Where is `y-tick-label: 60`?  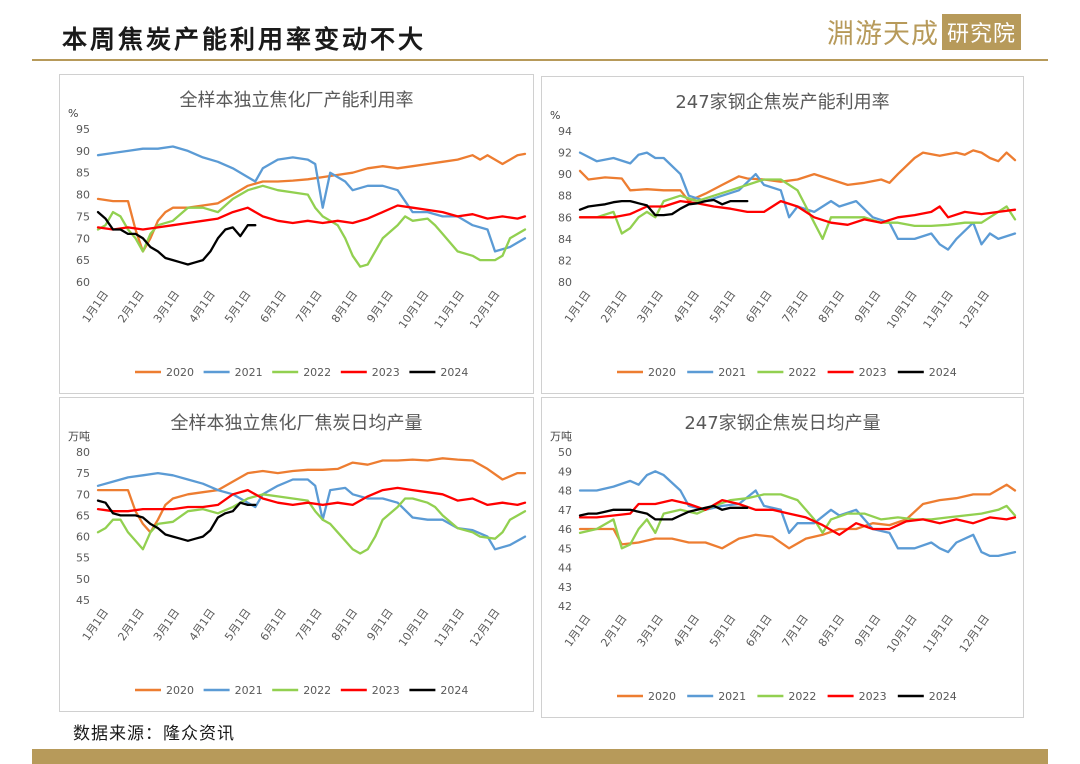
y-tick-label: 60 is located at coordinates (83, 282).